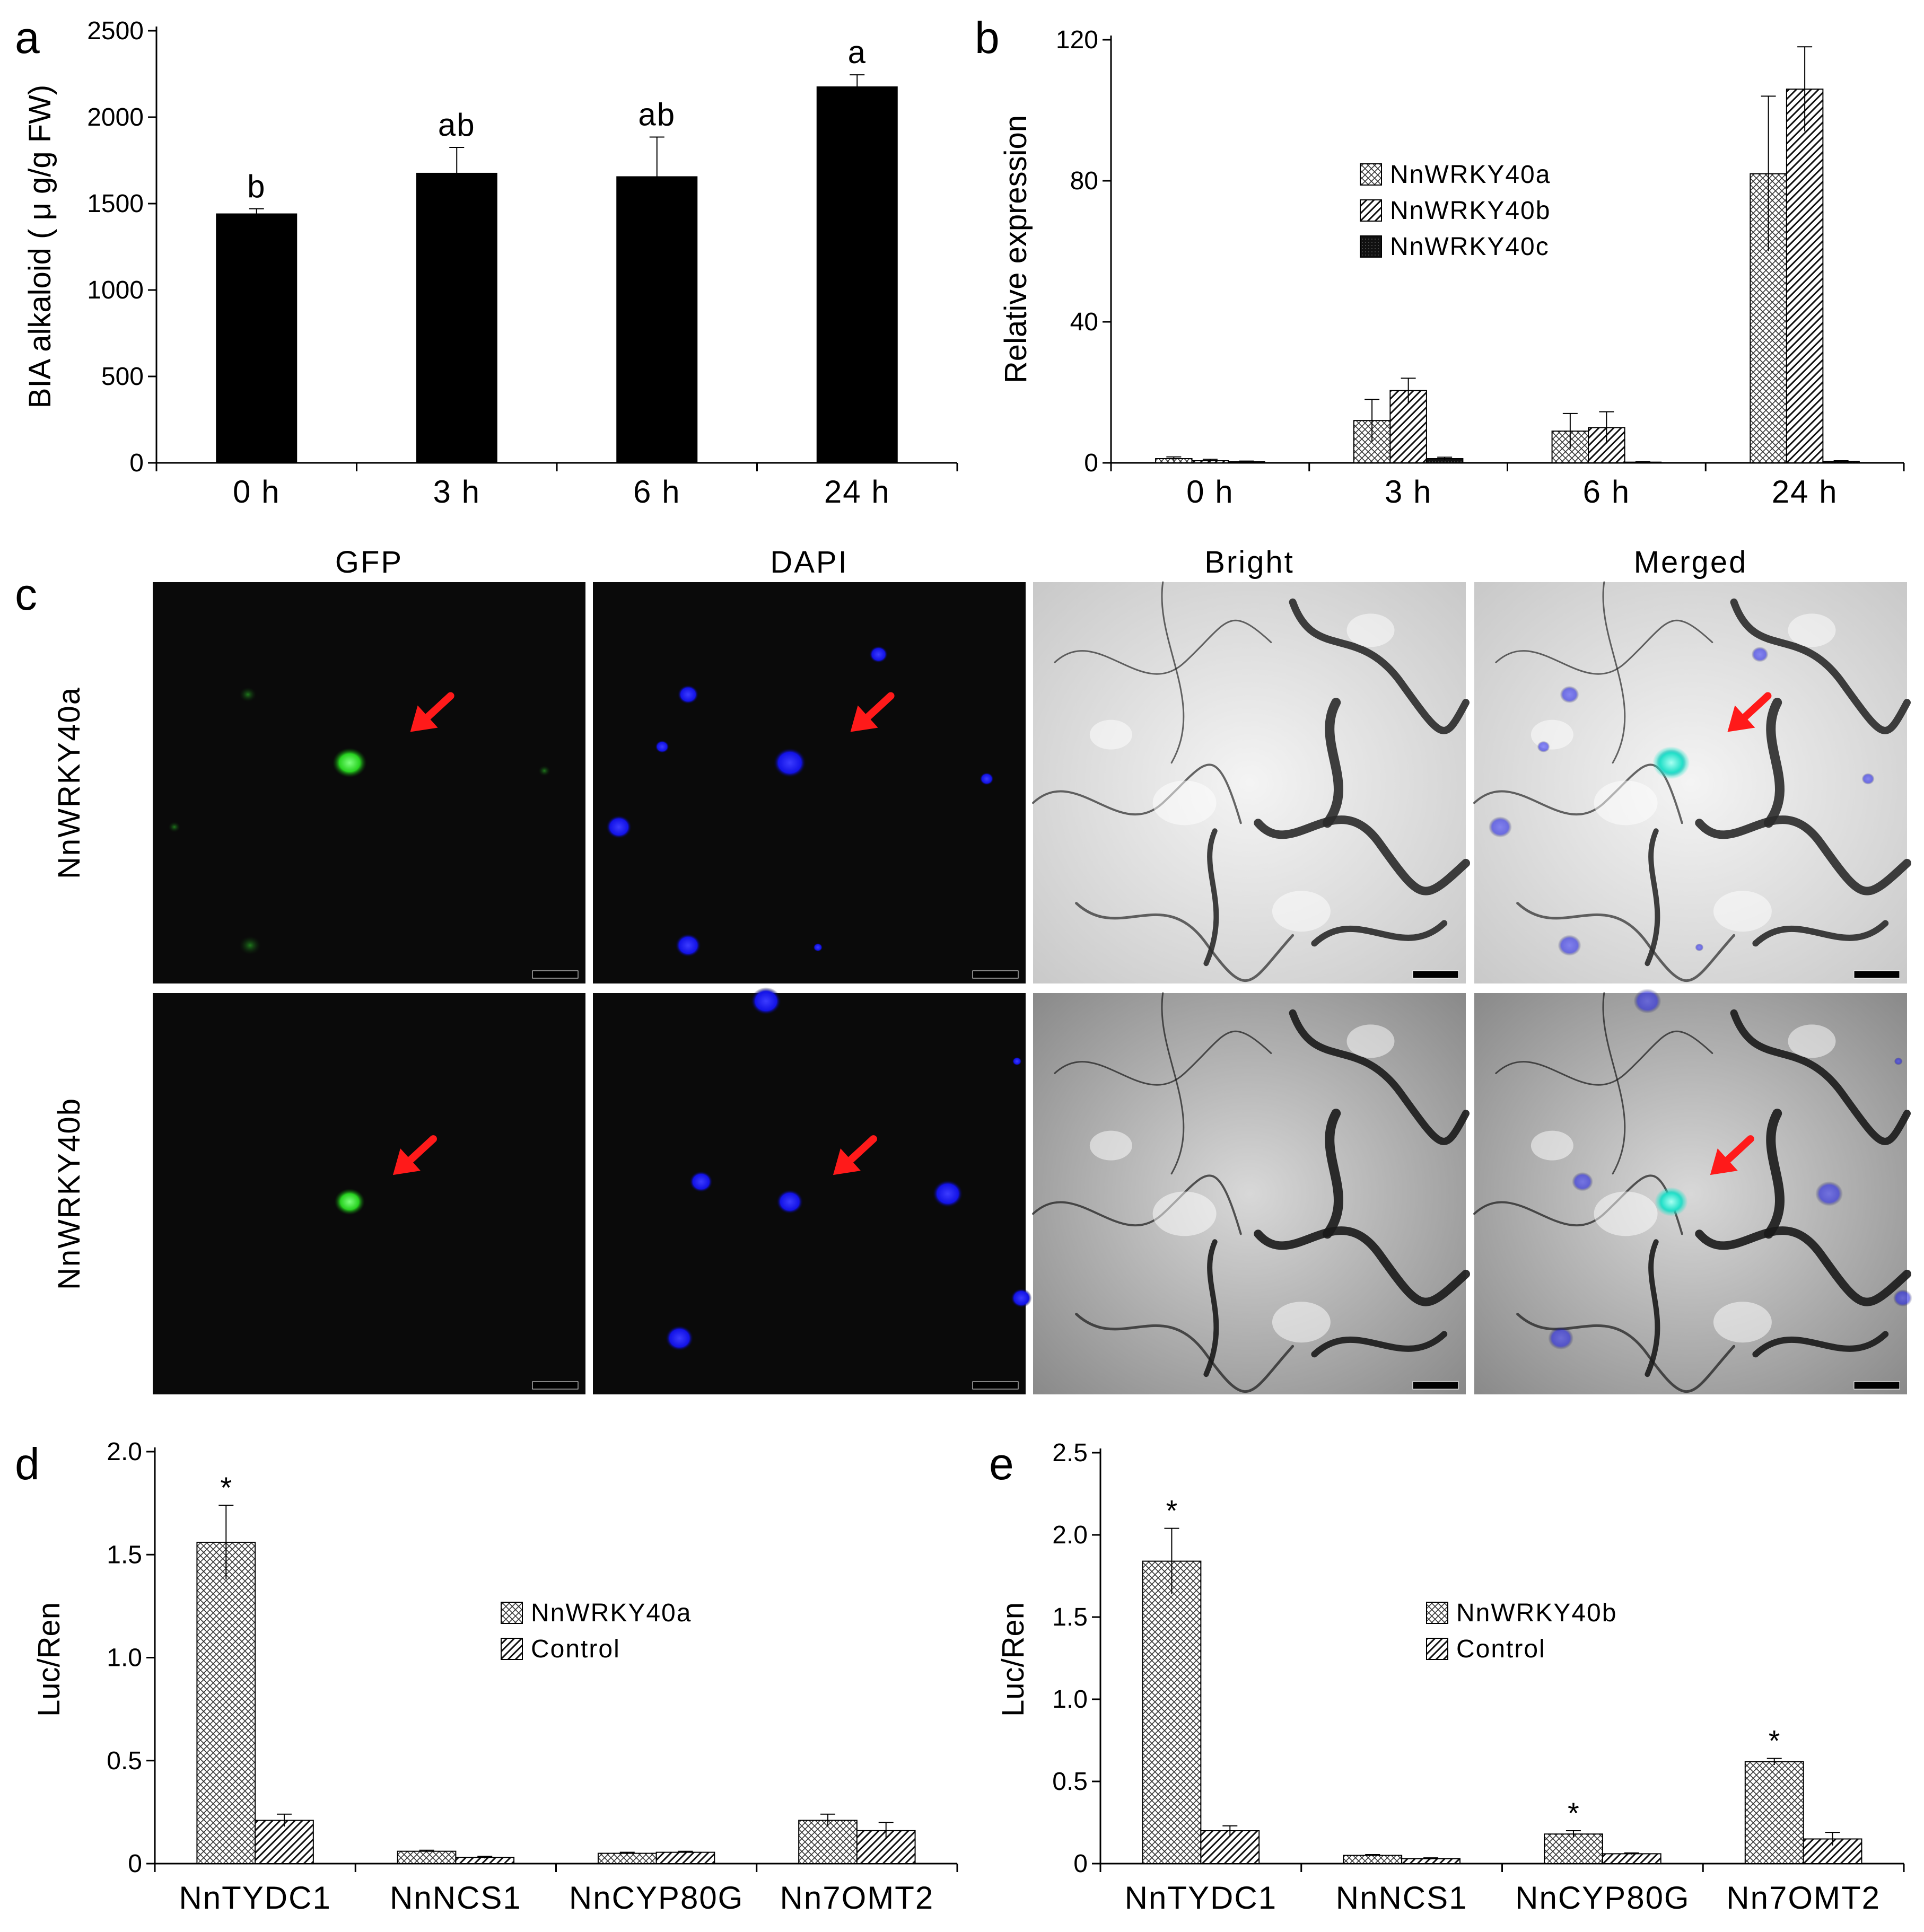 The image size is (1924, 1932). I want to click on gfp-image, so click(369, 1193).